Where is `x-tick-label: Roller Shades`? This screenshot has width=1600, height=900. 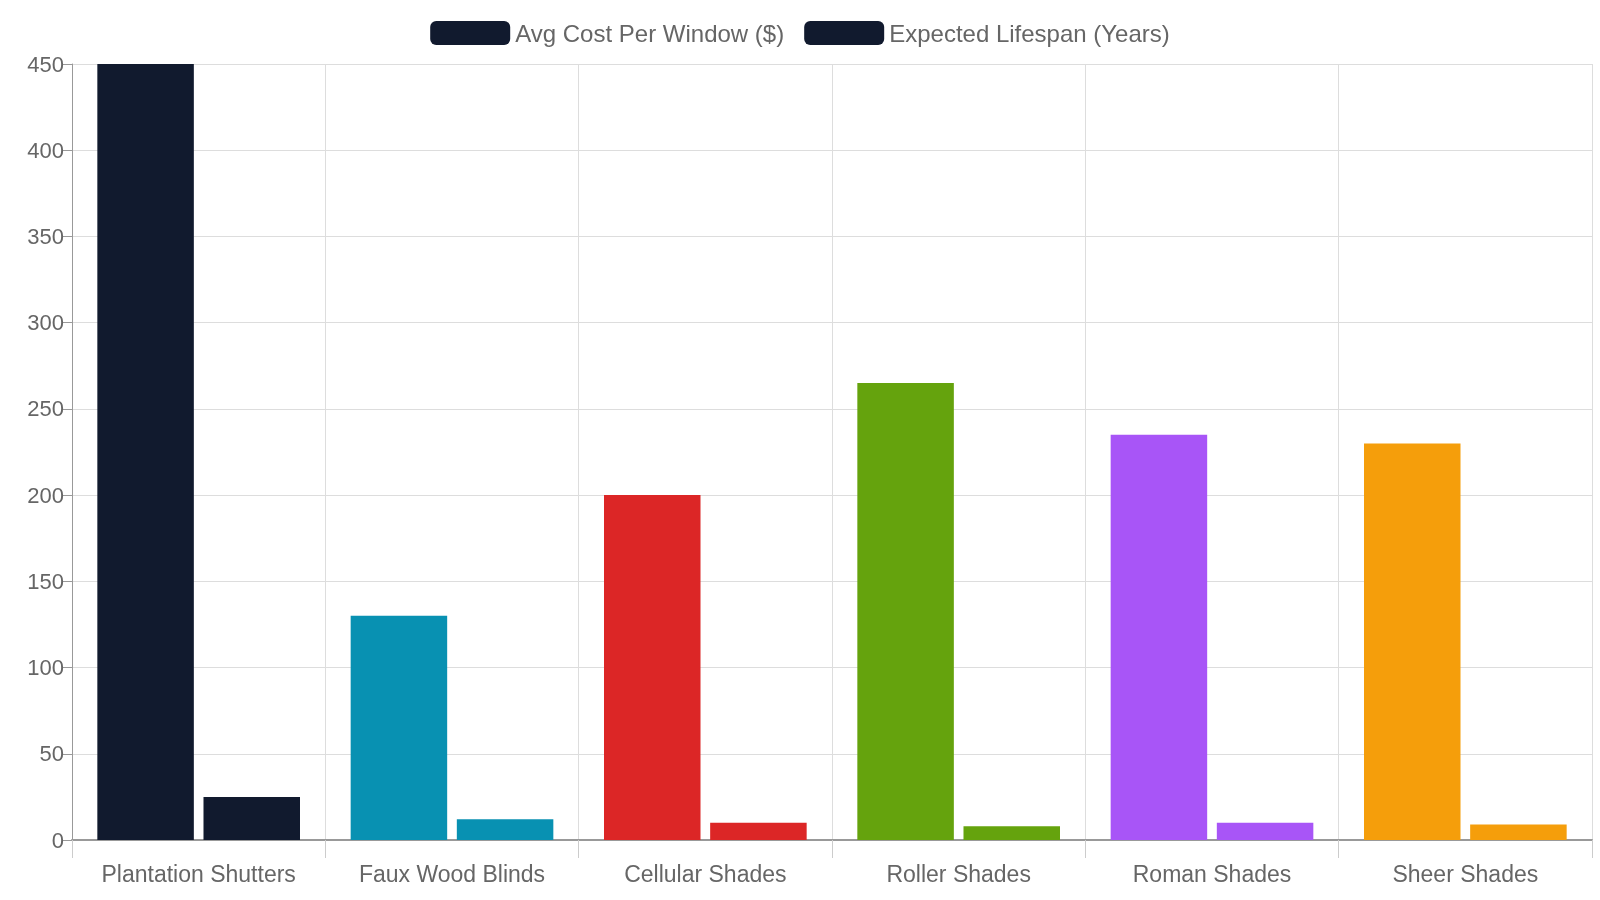 x-tick-label: Roller Shades is located at coordinates (958, 873).